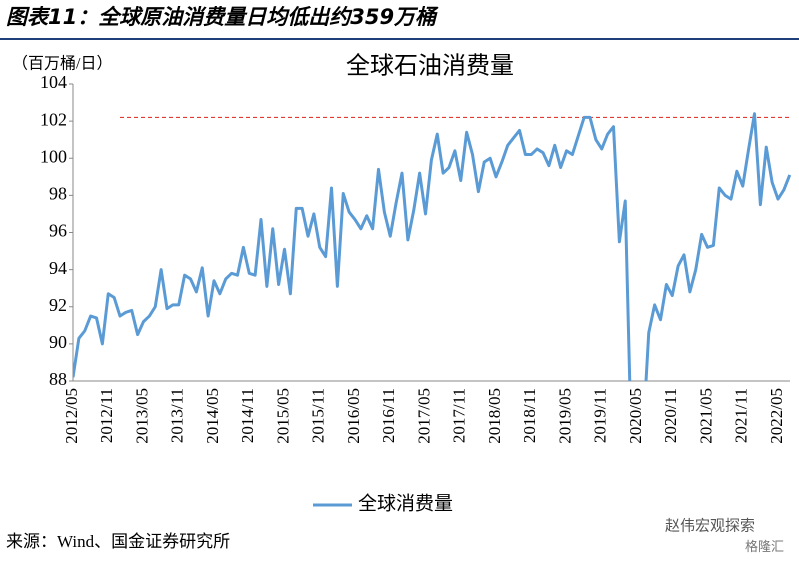  What do you see at coordinates (564, 416) in the screenshot?
I see `x-tick-label: 2019/05` at bounding box center [564, 416].